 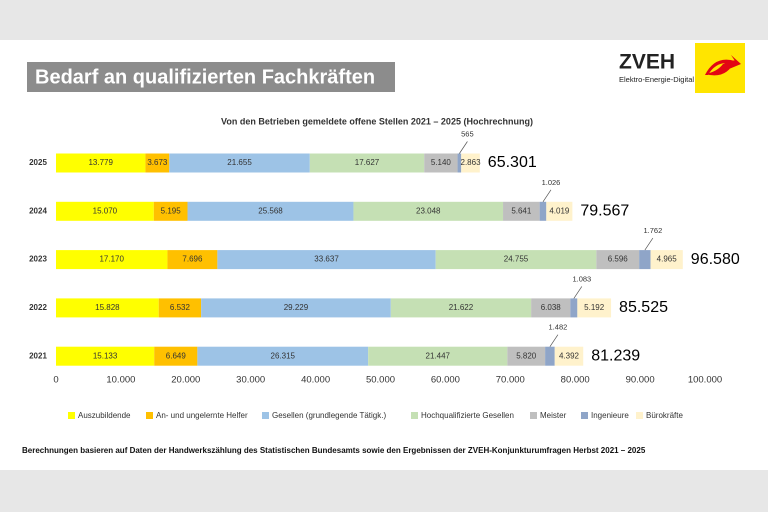 What do you see at coordinates (329, 415) in the screenshot?
I see `legend-label: Gesellen (grundlegende Tätigk.)` at bounding box center [329, 415].